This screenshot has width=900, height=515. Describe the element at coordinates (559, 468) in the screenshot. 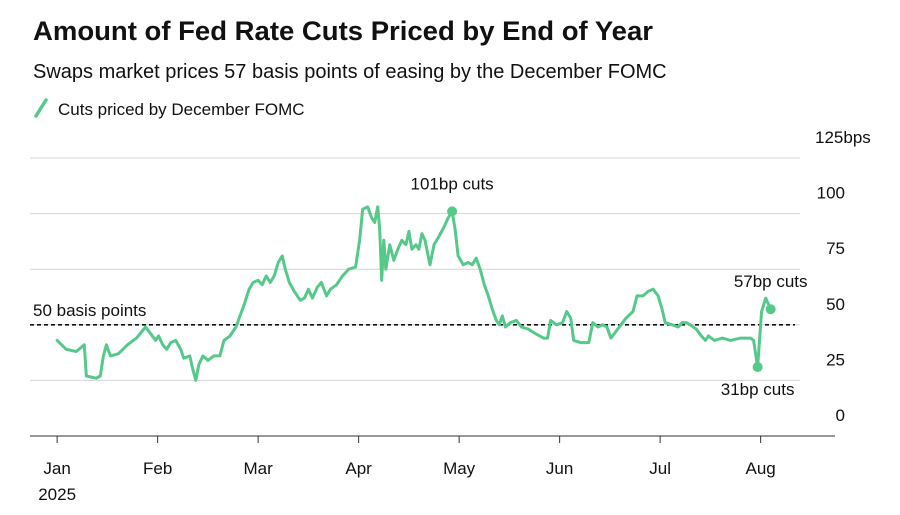

I see `x-tick-label: Jun` at that location.